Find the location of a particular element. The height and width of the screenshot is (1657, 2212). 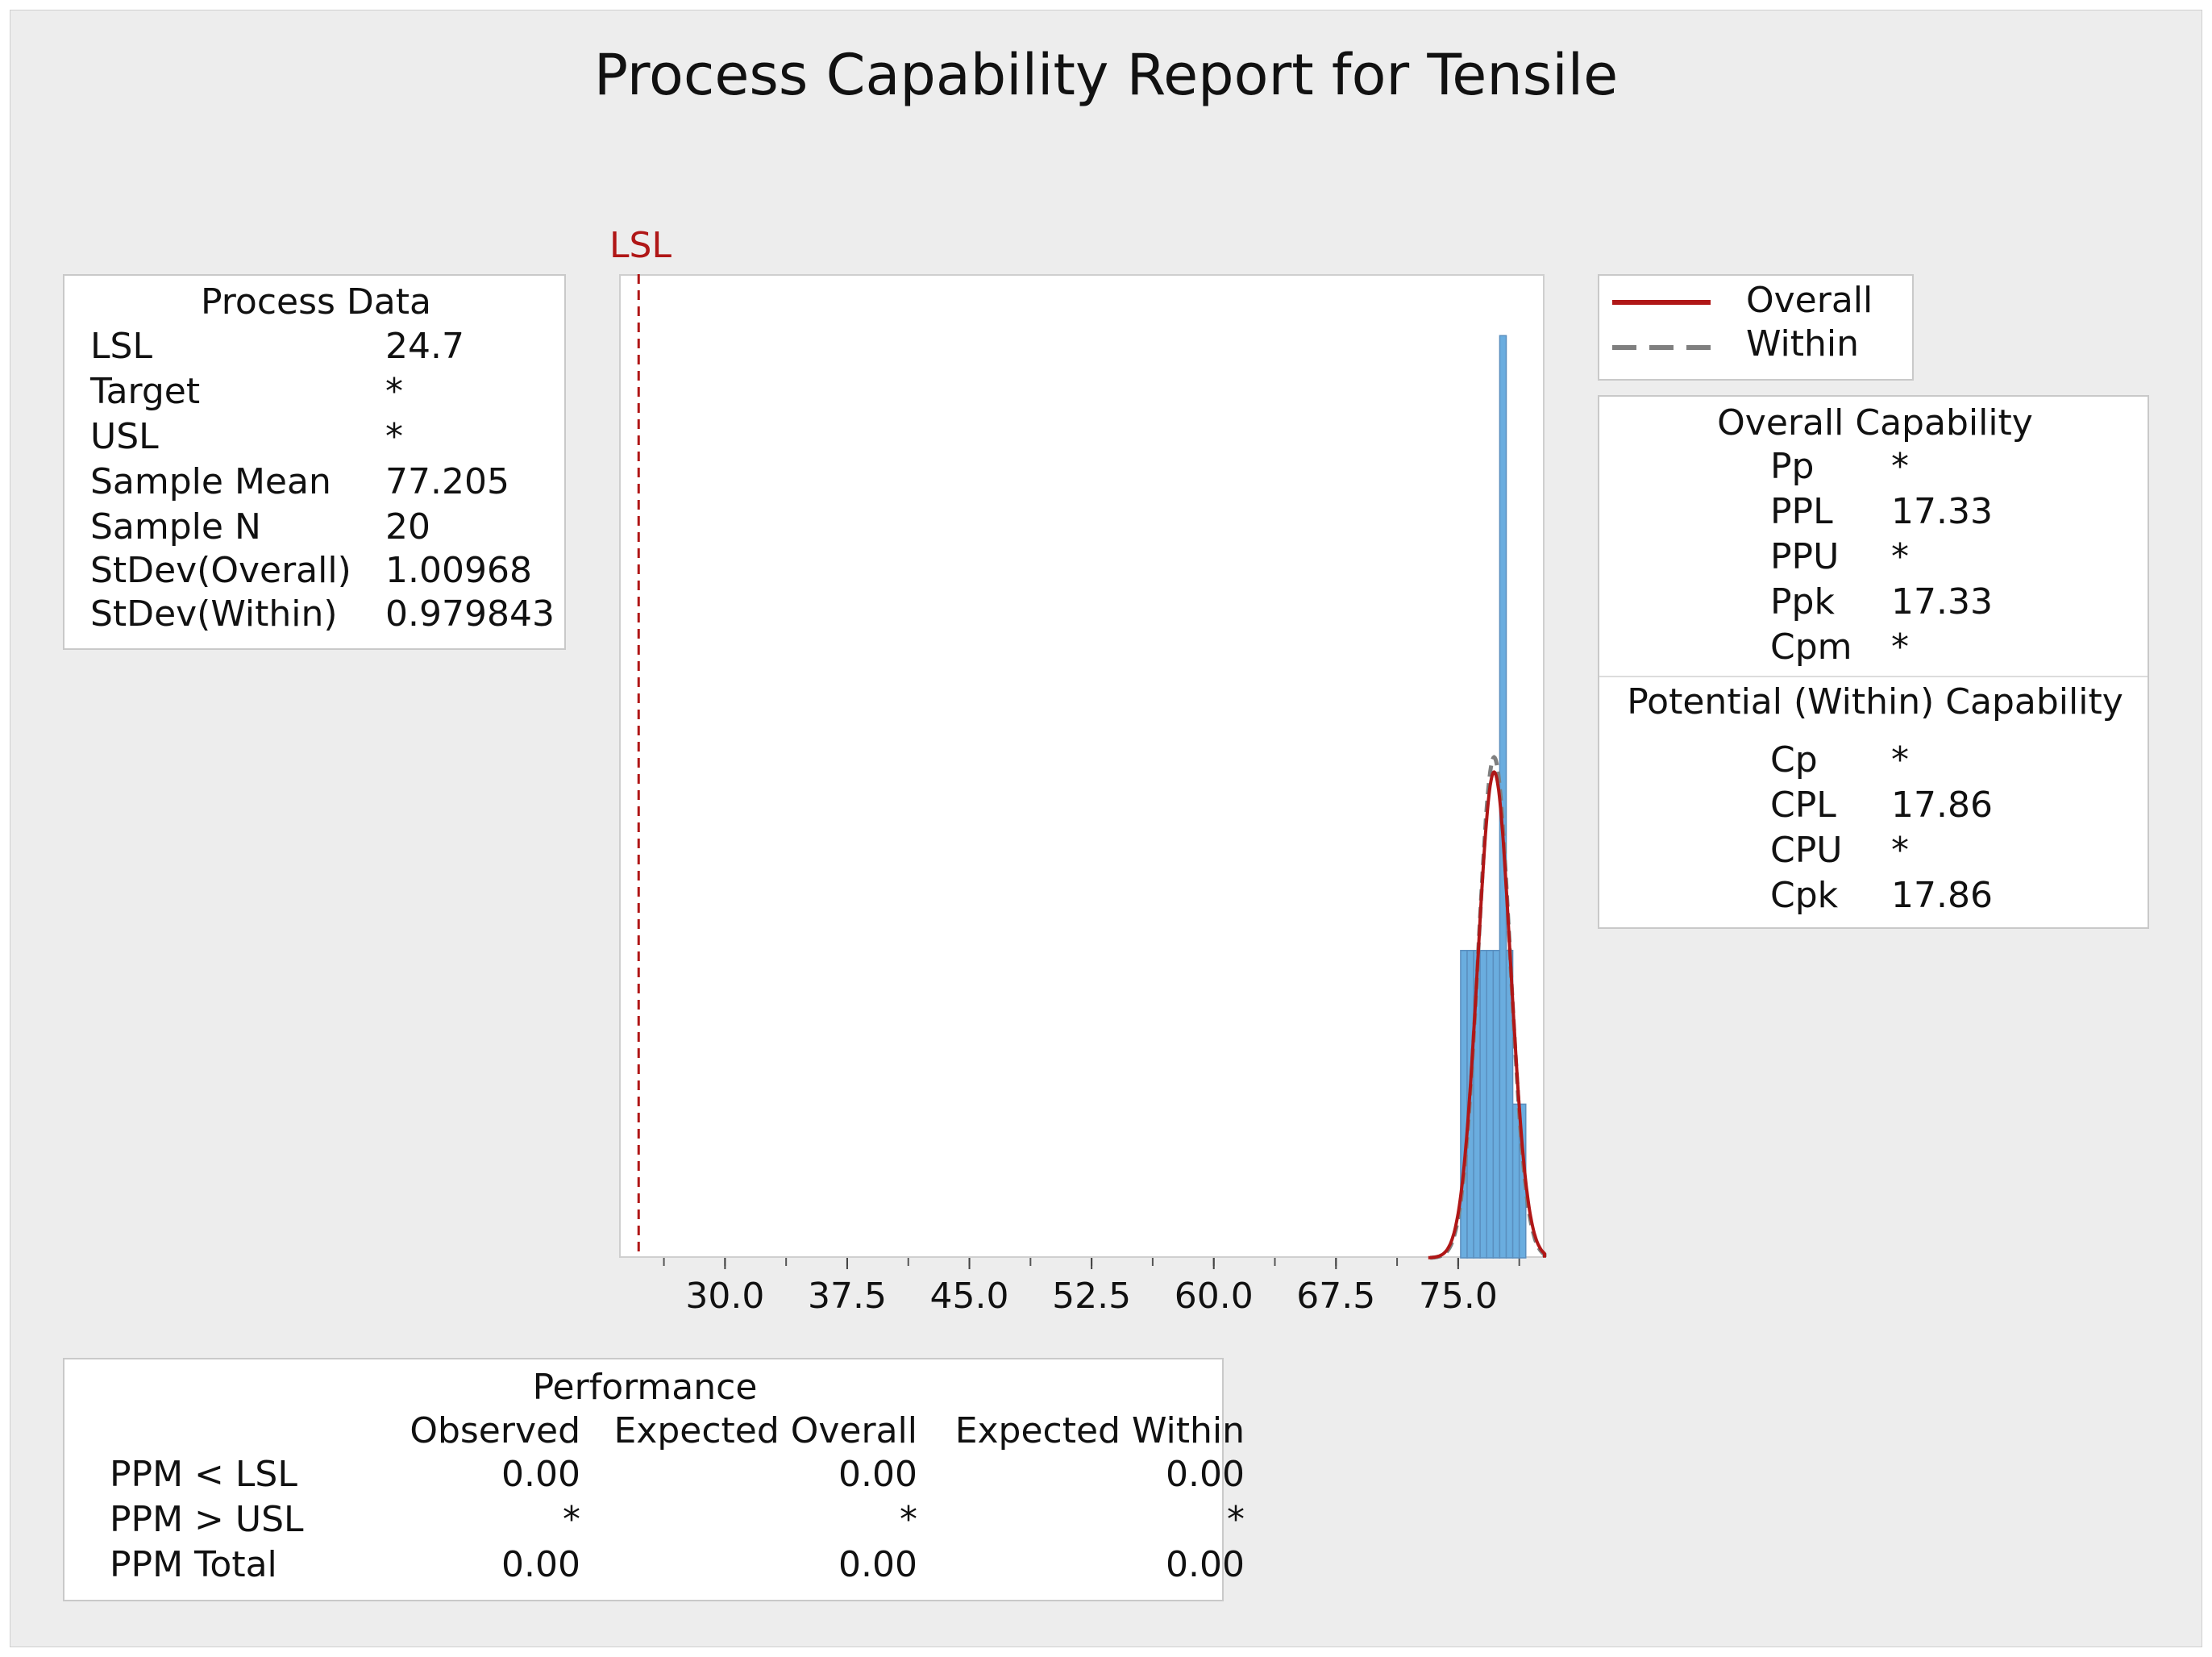

performance-column-header: Observed is located at coordinates (495, 1430).